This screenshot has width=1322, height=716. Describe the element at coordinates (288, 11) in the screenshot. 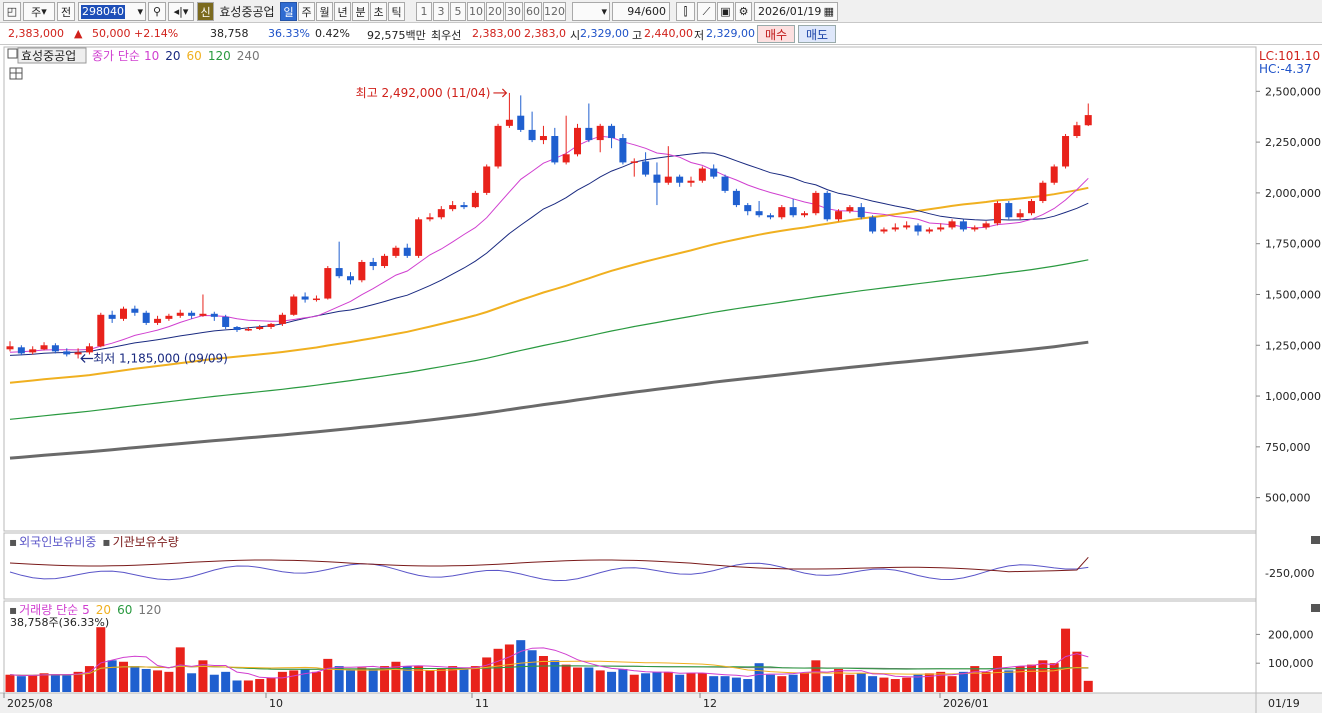

I see `period-tab-1: 일` at that location.